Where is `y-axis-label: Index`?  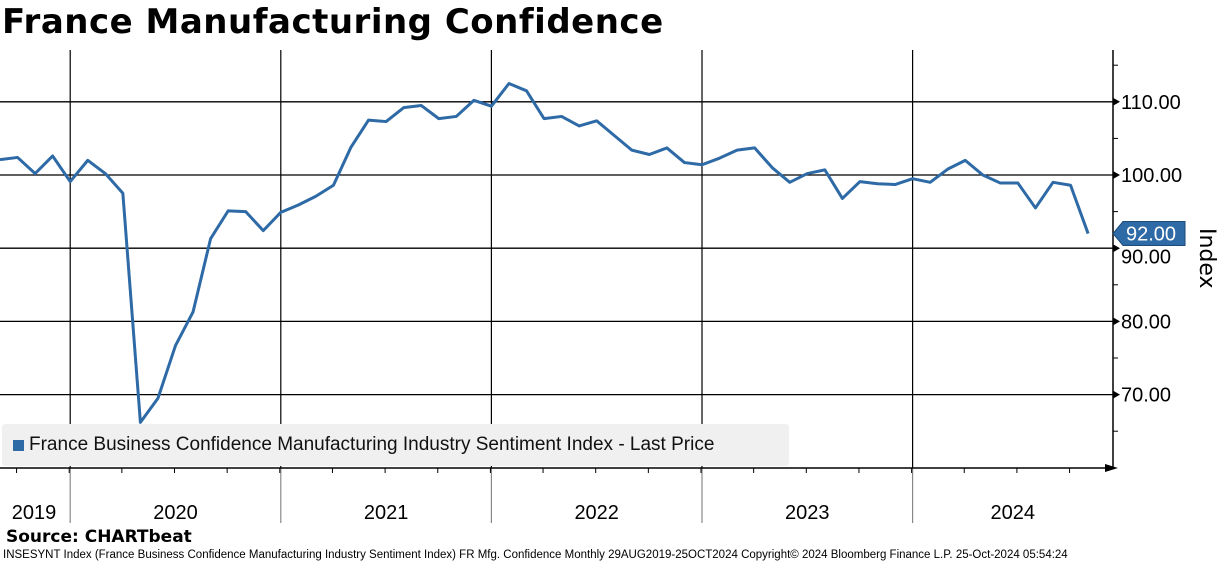 y-axis-label: Index is located at coordinates (1206, 258).